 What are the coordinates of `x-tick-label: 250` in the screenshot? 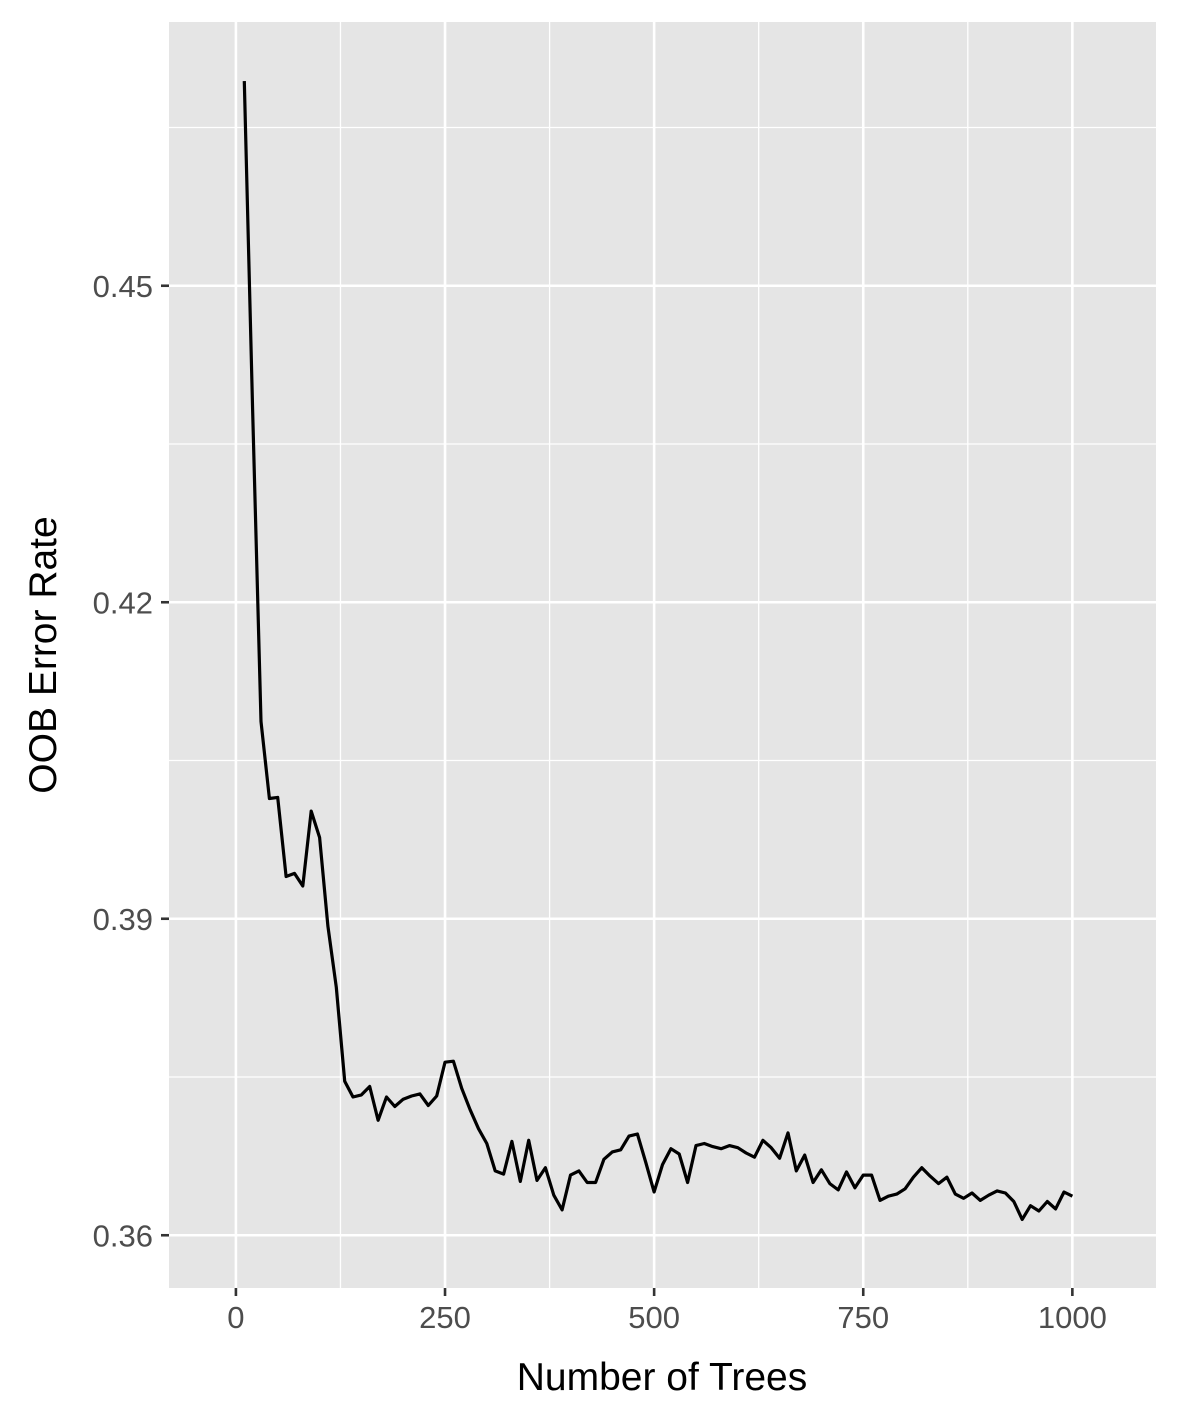 It's located at (445, 1317).